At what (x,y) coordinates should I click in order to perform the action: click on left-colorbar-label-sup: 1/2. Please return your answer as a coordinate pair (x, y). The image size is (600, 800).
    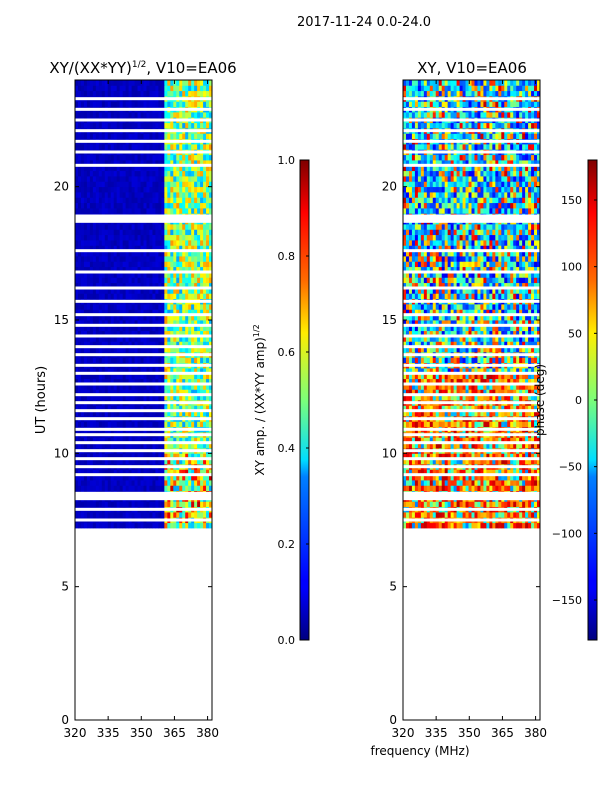
    Looking at the image, I should click on (256, 330).